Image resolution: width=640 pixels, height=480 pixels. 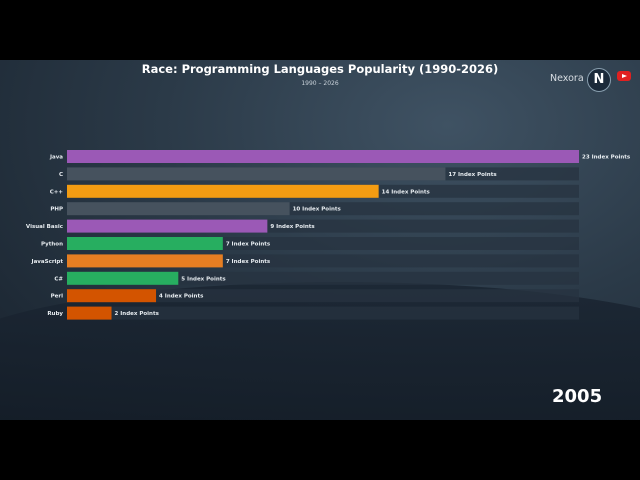 What do you see at coordinates (203, 279) in the screenshot?
I see `value-label: 5 Index Points` at bounding box center [203, 279].